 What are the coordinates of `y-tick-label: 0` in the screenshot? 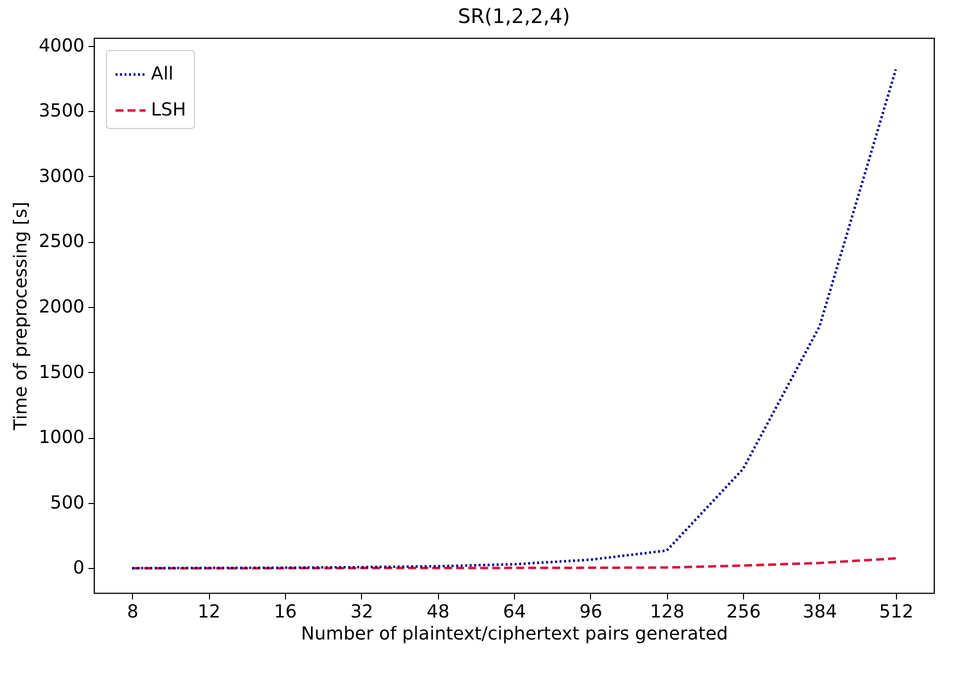 It's located at (78, 568).